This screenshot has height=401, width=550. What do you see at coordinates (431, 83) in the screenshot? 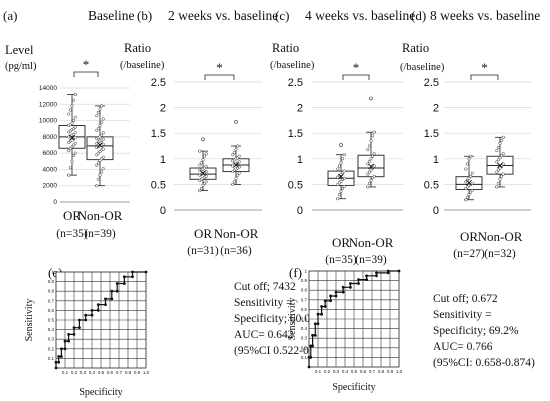
I see `y-tick-label: 2.5` at bounding box center [431, 83].